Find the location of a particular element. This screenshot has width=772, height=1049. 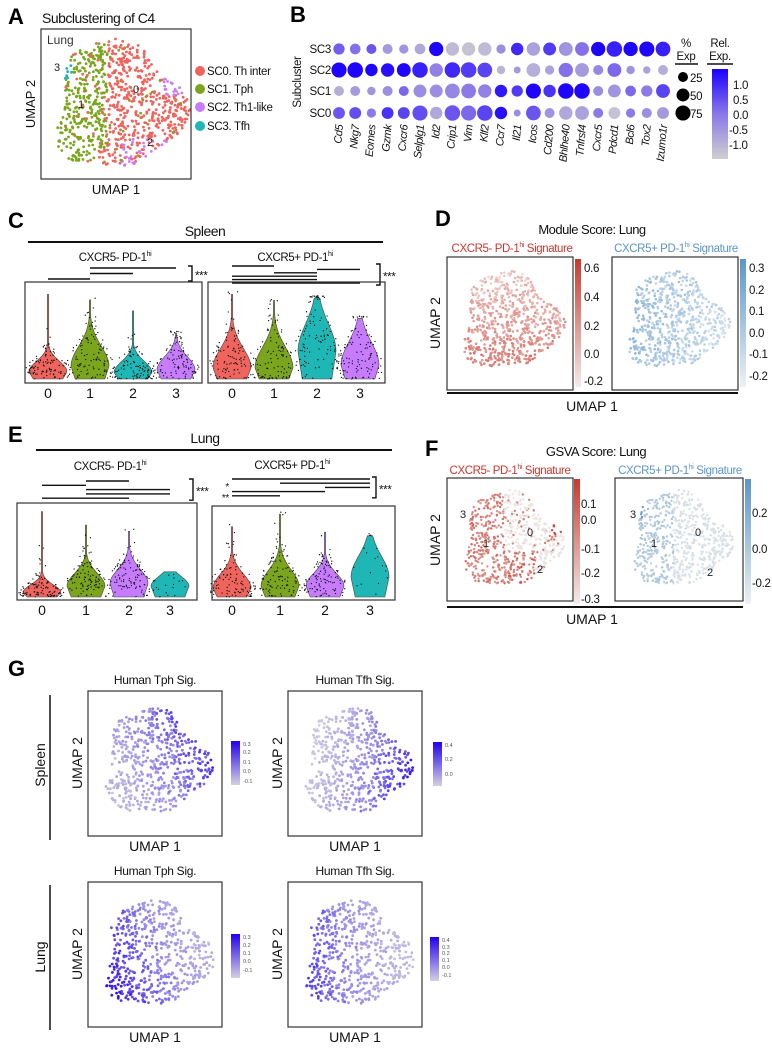

colorbar-tick: 0.2 is located at coordinates (756, 291).